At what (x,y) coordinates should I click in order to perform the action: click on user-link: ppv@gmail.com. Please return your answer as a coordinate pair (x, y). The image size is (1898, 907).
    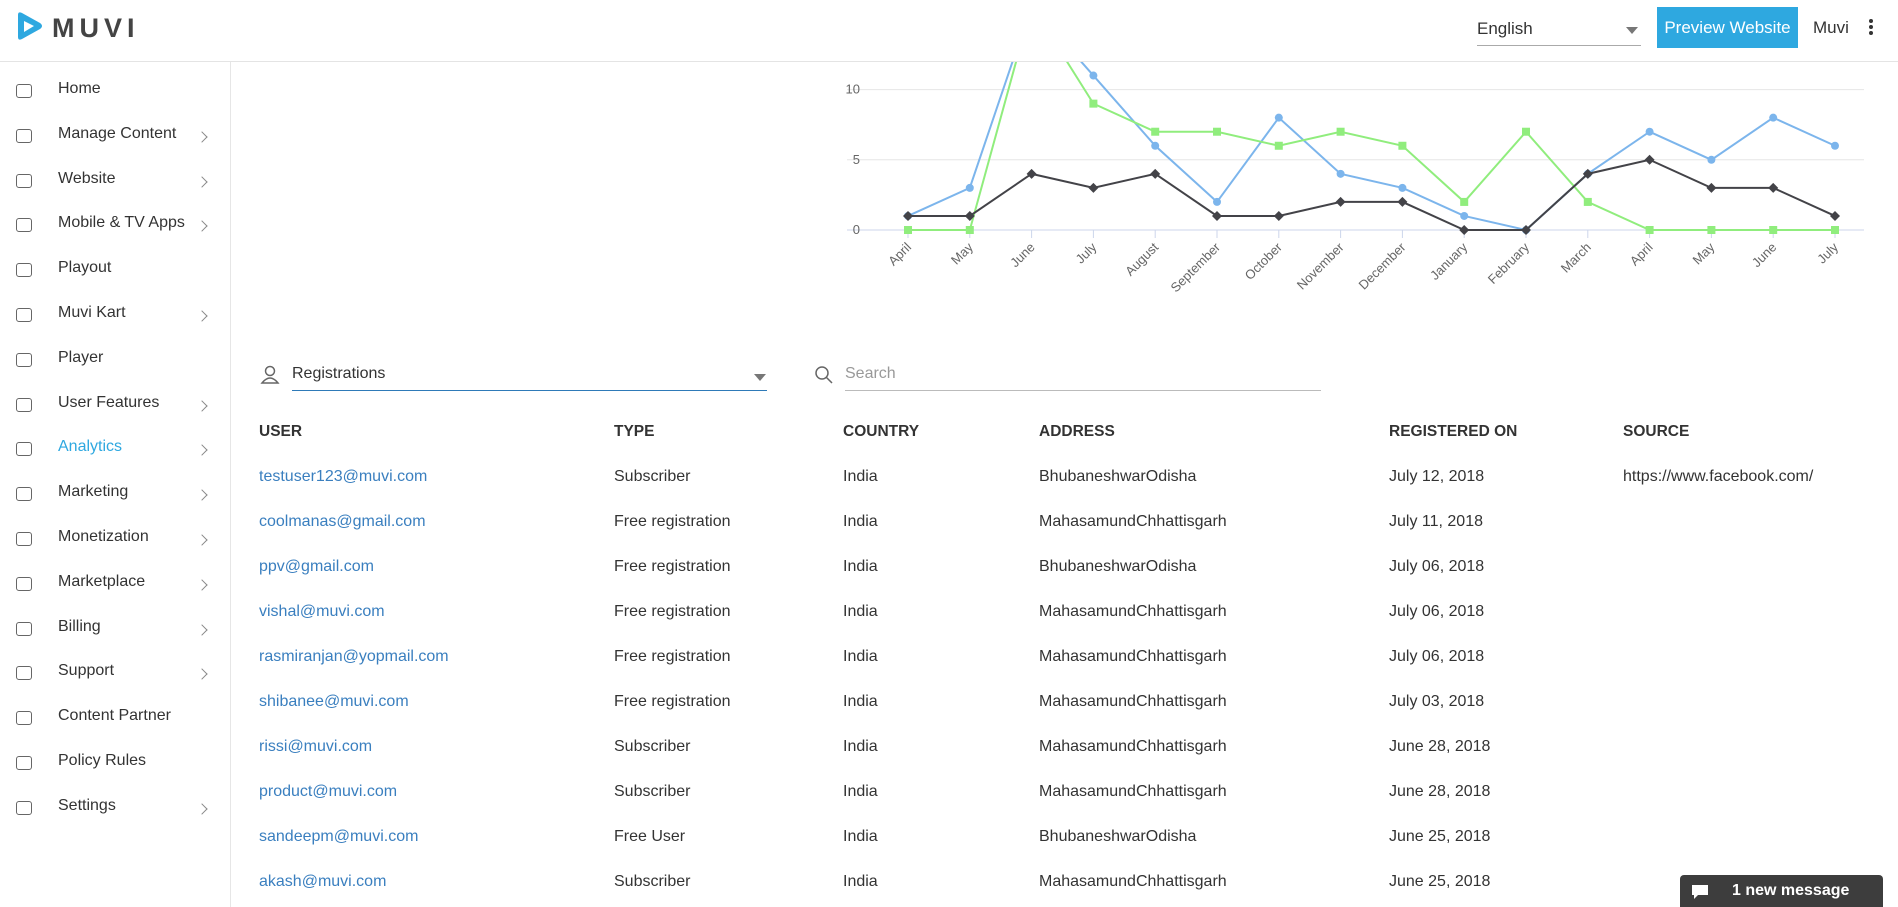
    Looking at the image, I should click on (316, 566).